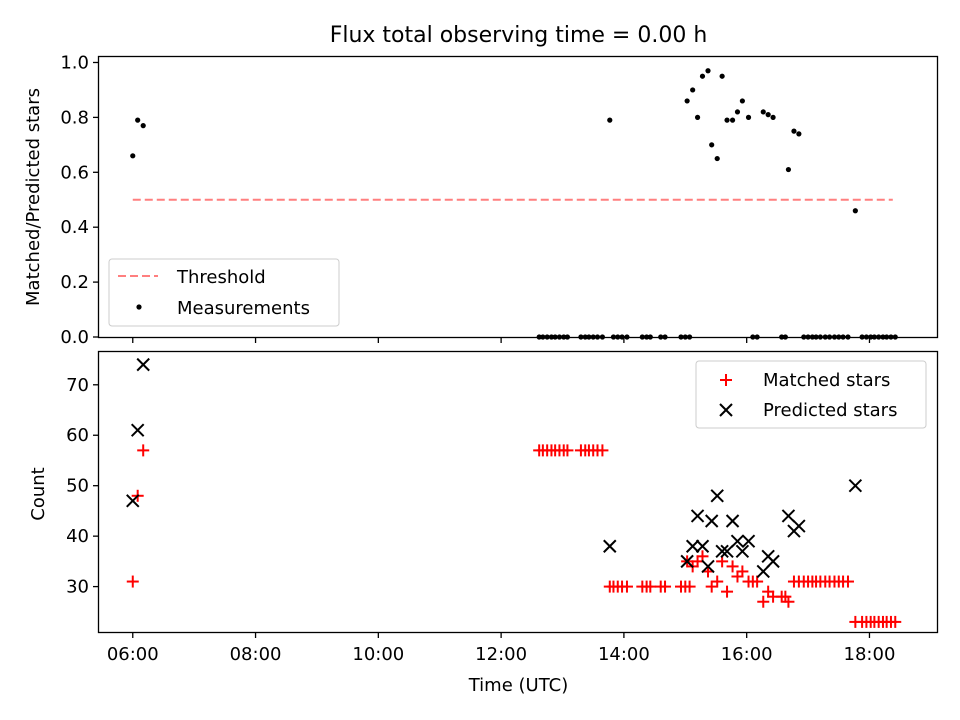  What do you see at coordinates (726, 410) in the screenshot?
I see `legend-predicted-swatch` at bounding box center [726, 410].